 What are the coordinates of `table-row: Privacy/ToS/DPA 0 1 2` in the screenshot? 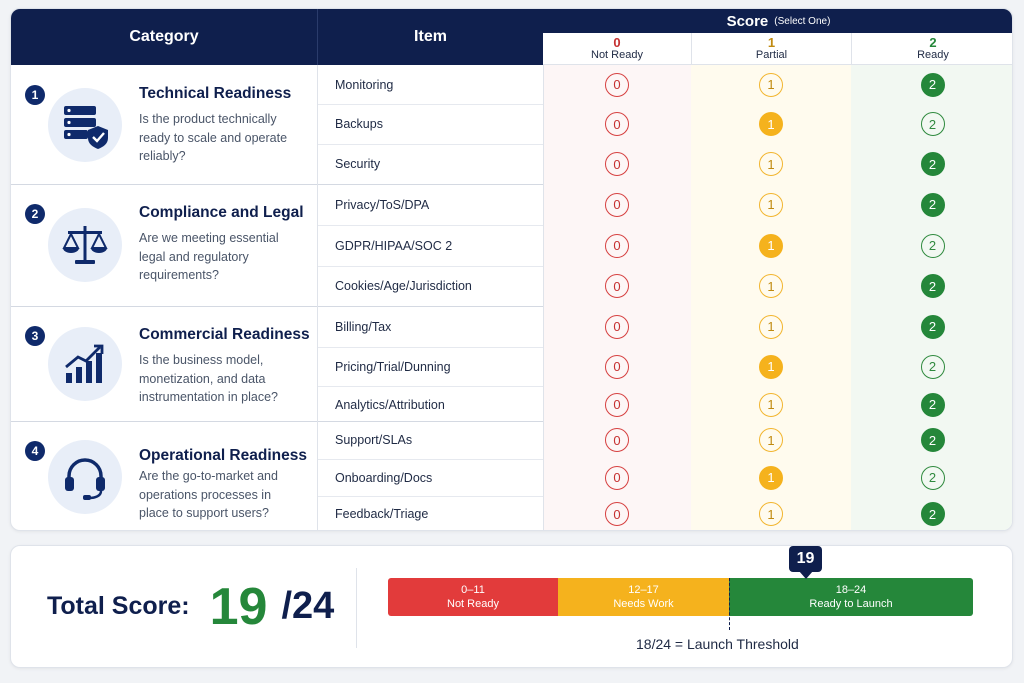 It's located at (664, 204).